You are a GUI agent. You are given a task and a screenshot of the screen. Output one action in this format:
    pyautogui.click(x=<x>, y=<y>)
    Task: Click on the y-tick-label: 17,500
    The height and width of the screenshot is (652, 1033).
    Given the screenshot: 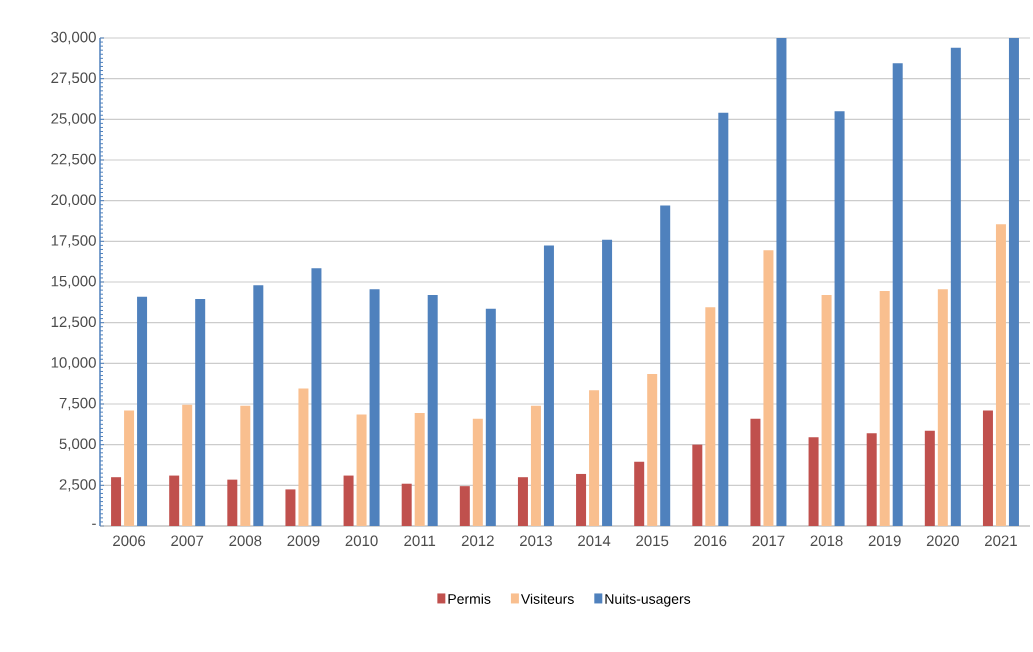 What is the action you would take?
    pyautogui.click(x=73, y=241)
    